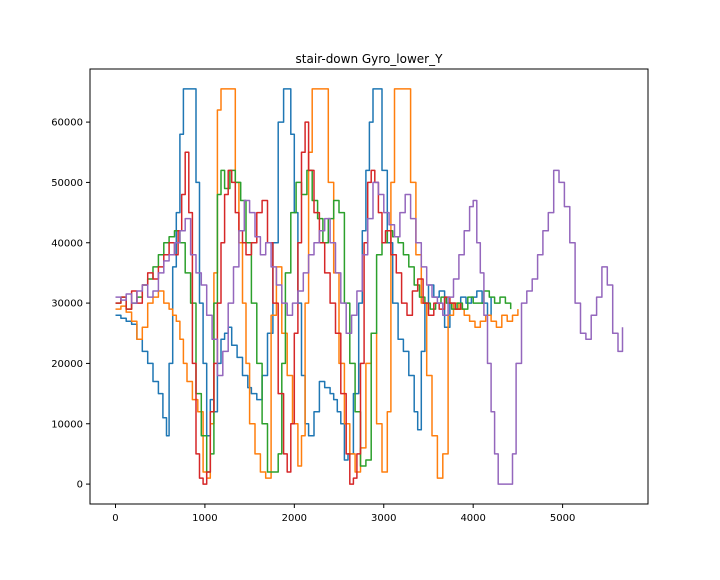  What do you see at coordinates (67, 243) in the screenshot?
I see `y-tick-label: 40000` at bounding box center [67, 243].